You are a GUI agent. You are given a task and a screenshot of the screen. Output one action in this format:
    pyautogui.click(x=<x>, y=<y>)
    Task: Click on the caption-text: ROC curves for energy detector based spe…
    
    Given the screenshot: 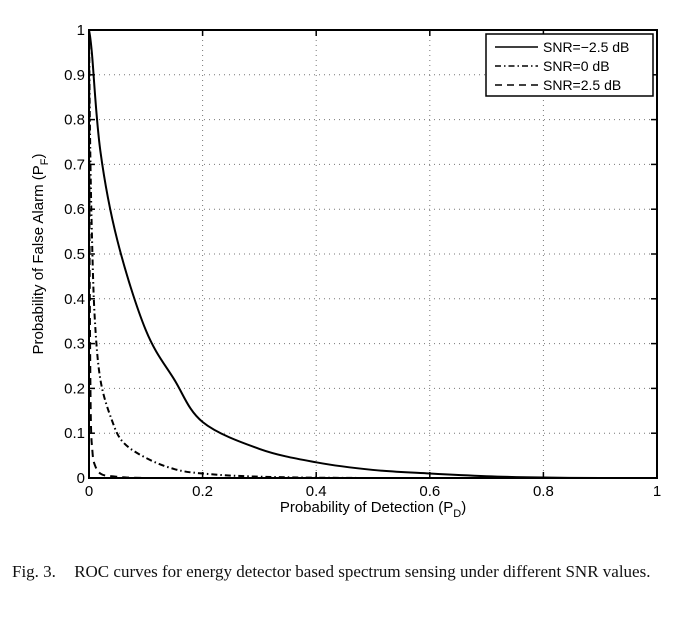 What is the action you would take?
    pyautogui.click(x=362, y=571)
    